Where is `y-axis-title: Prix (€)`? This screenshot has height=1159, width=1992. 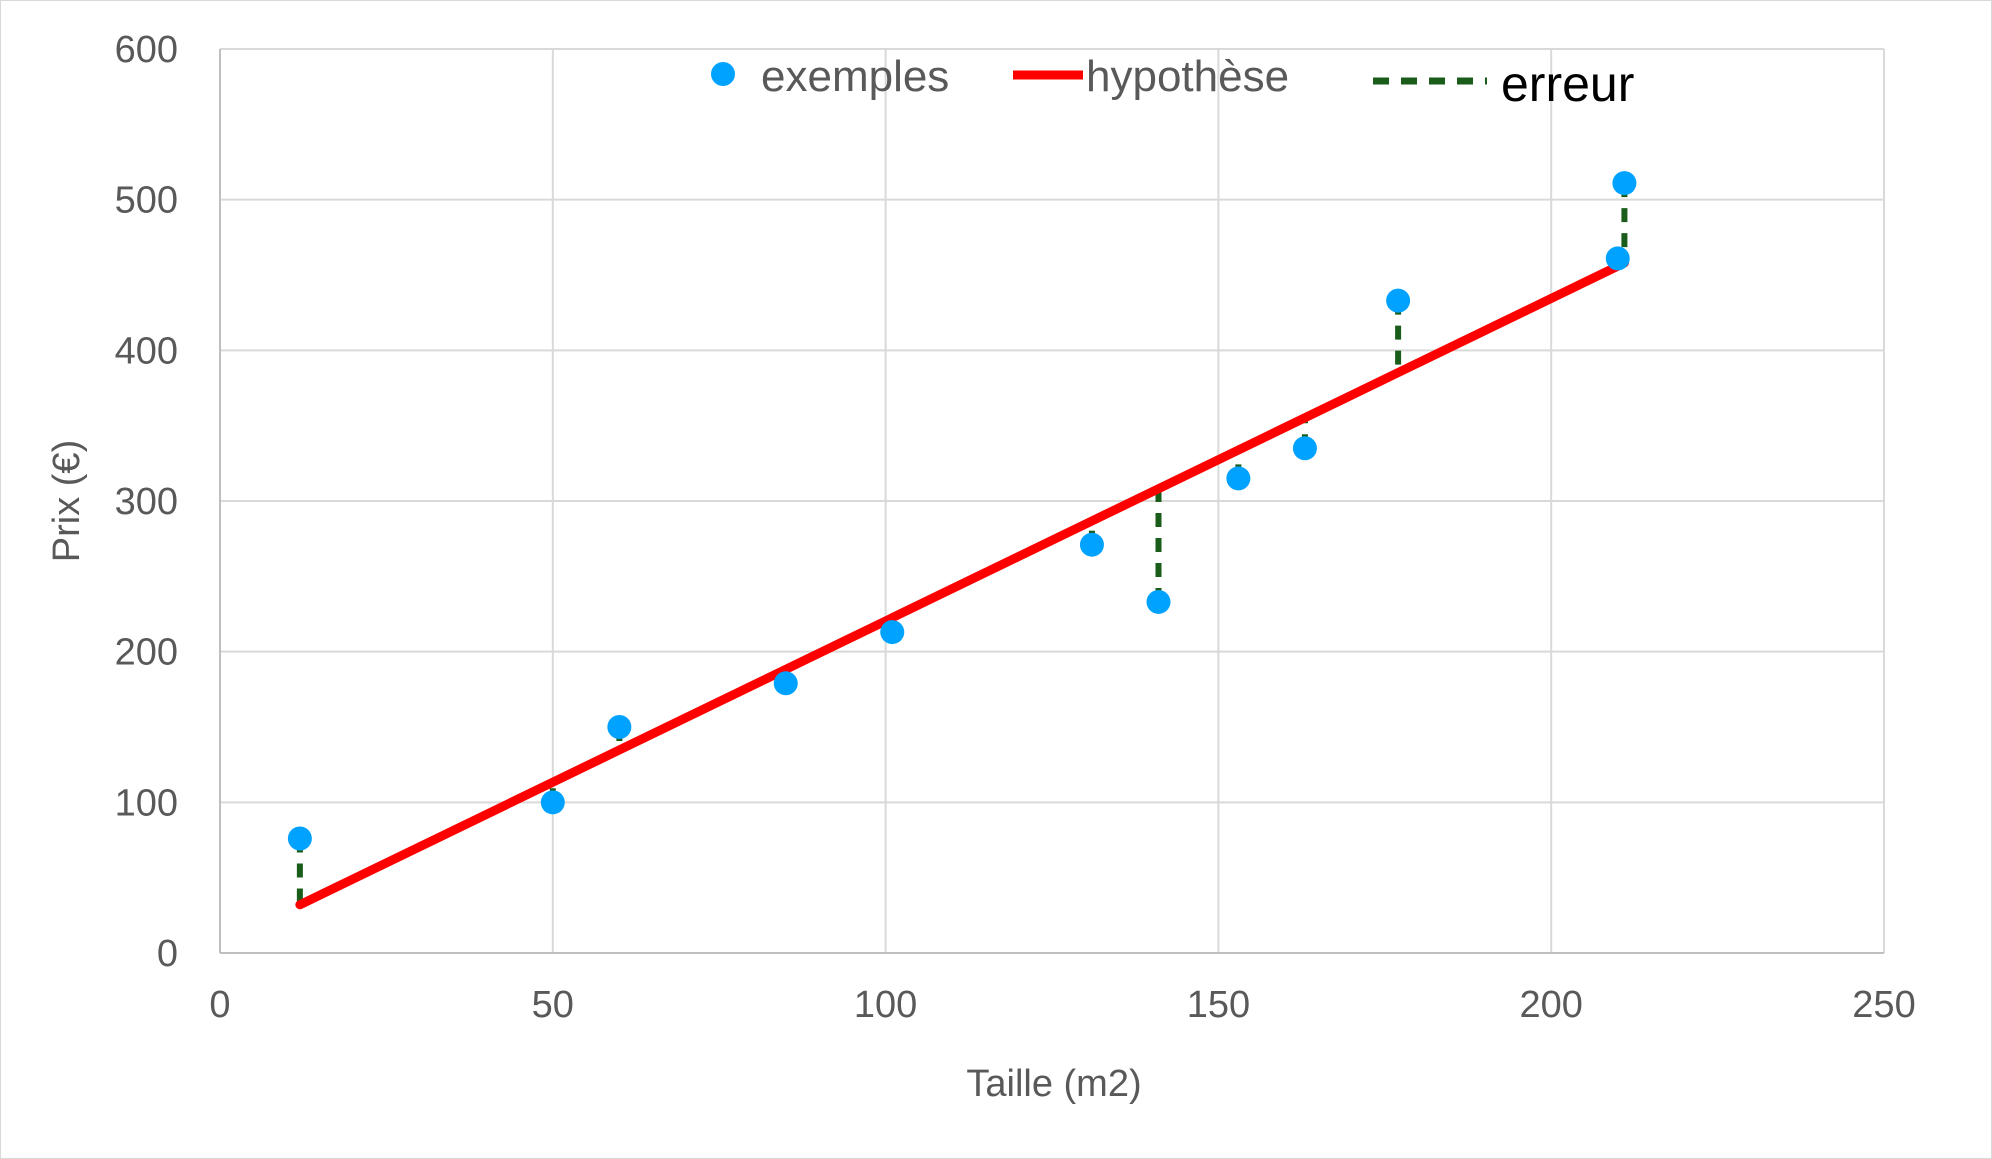 y-axis-title: Prix (€) is located at coordinates (67, 501).